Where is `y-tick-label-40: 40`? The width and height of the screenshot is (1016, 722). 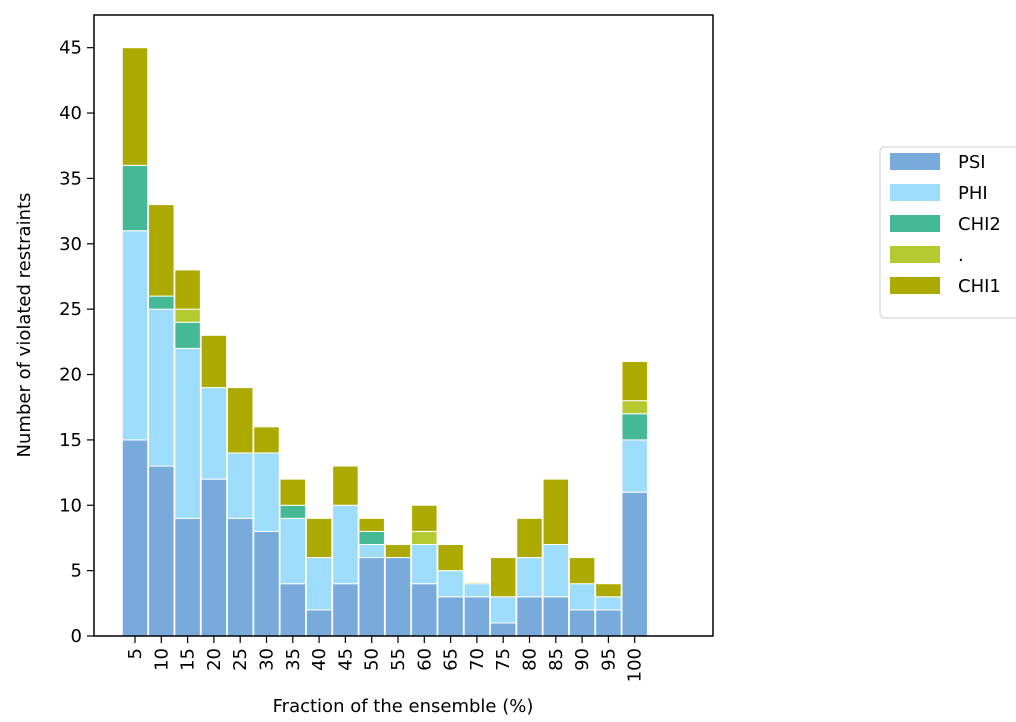
y-tick-label-40: 40 is located at coordinates (70, 113).